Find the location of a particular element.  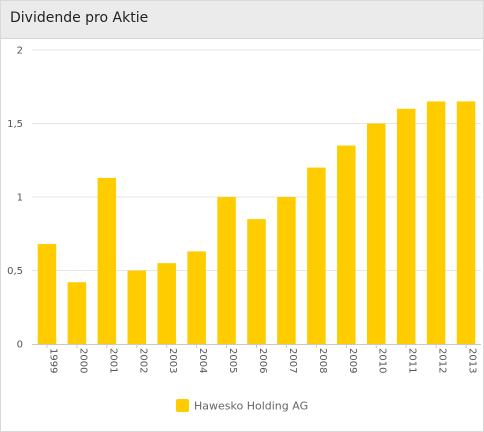

x-tick-label: 1999 is located at coordinates (52, 360).